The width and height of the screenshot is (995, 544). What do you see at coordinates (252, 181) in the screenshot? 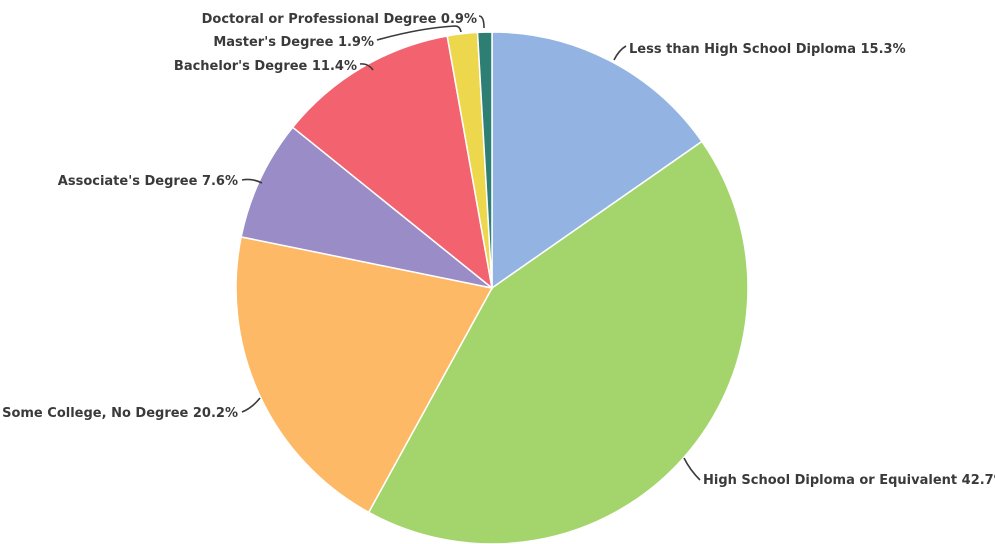
I see `leader-associates-degree` at bounding box center [252, 181].